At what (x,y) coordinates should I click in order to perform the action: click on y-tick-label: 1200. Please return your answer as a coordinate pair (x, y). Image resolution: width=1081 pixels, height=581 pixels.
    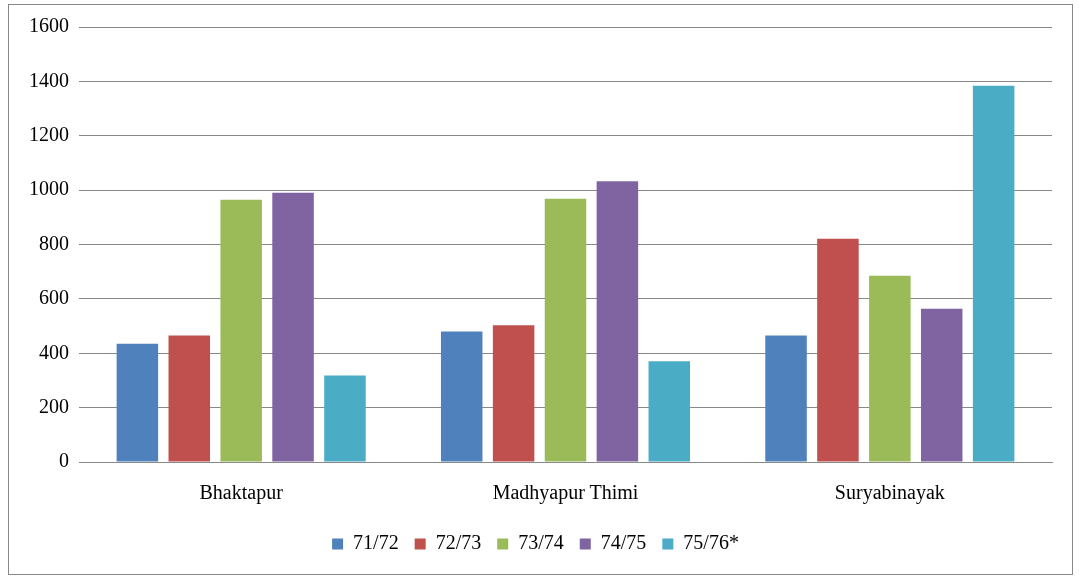
    Looking at the image, I should click on (49, 134).